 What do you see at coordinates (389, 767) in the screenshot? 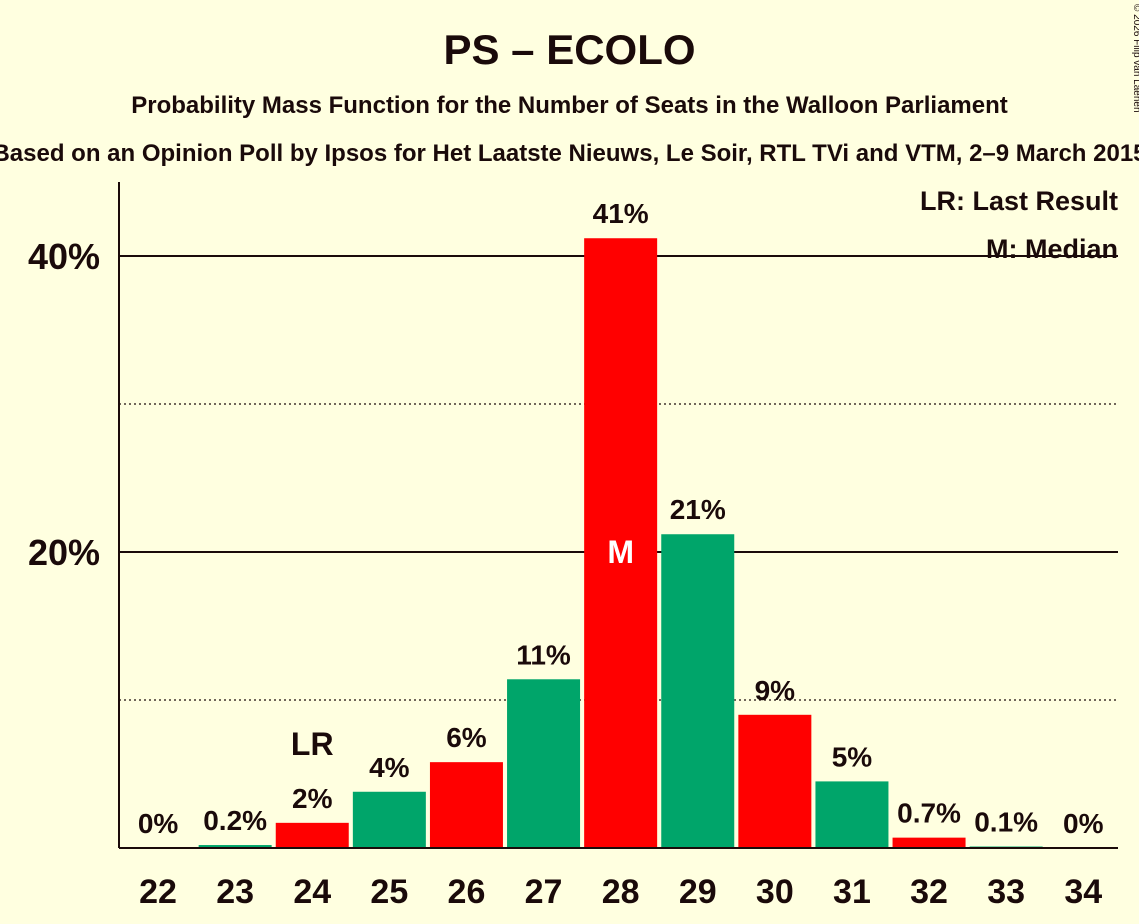
I see `value-label: 4%` at bounding box center [389, 767].